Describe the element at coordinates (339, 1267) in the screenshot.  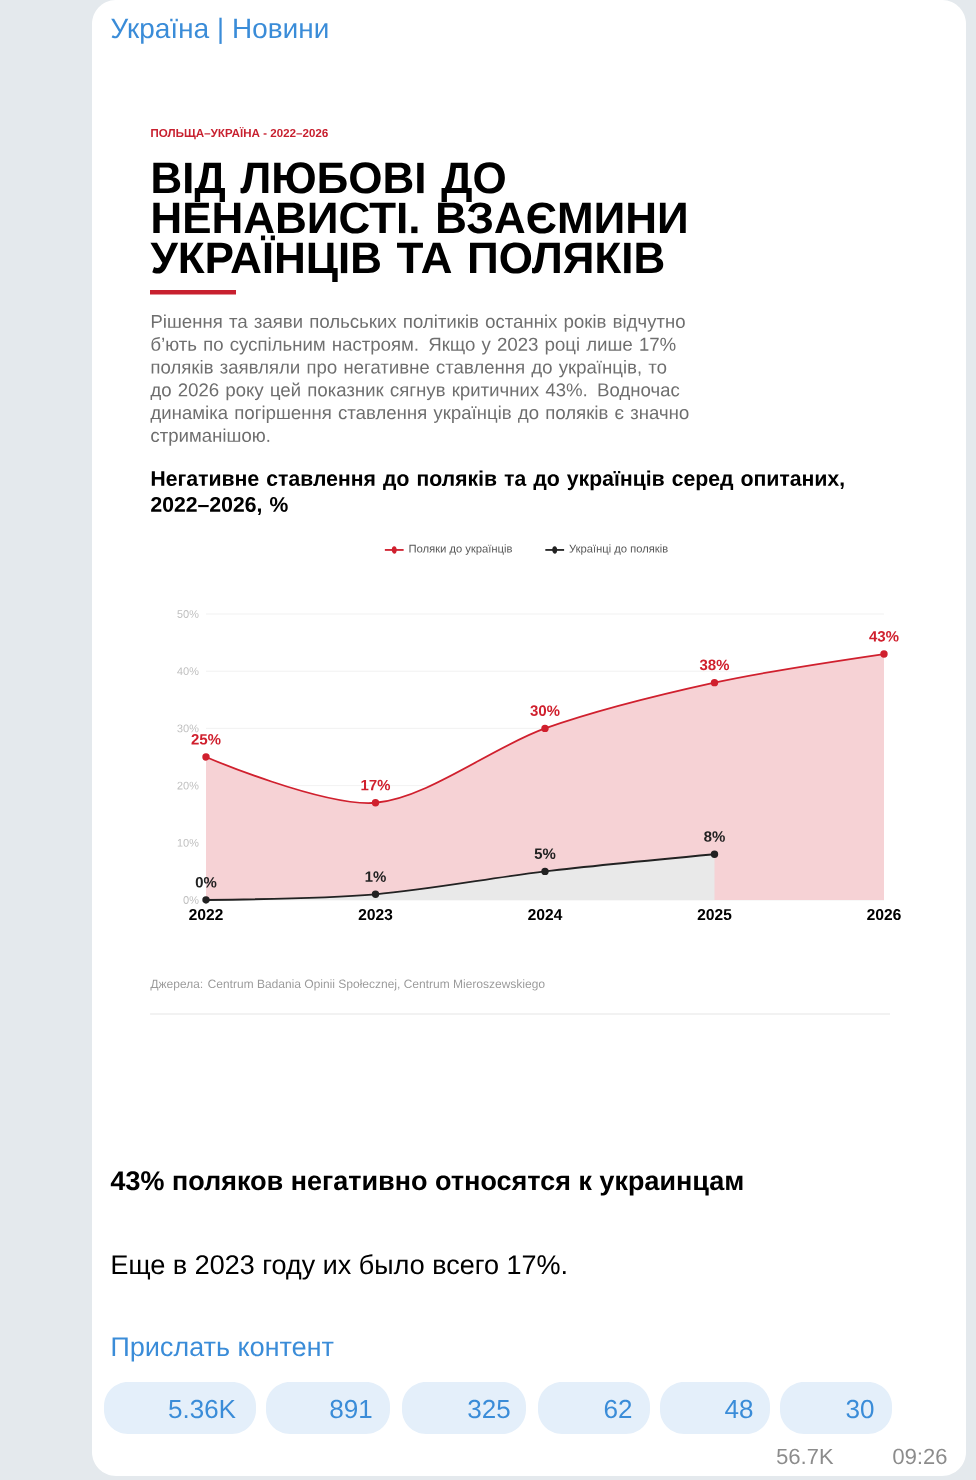
I see `text: Еще в 2023 году их было всего 17%.` at that location.